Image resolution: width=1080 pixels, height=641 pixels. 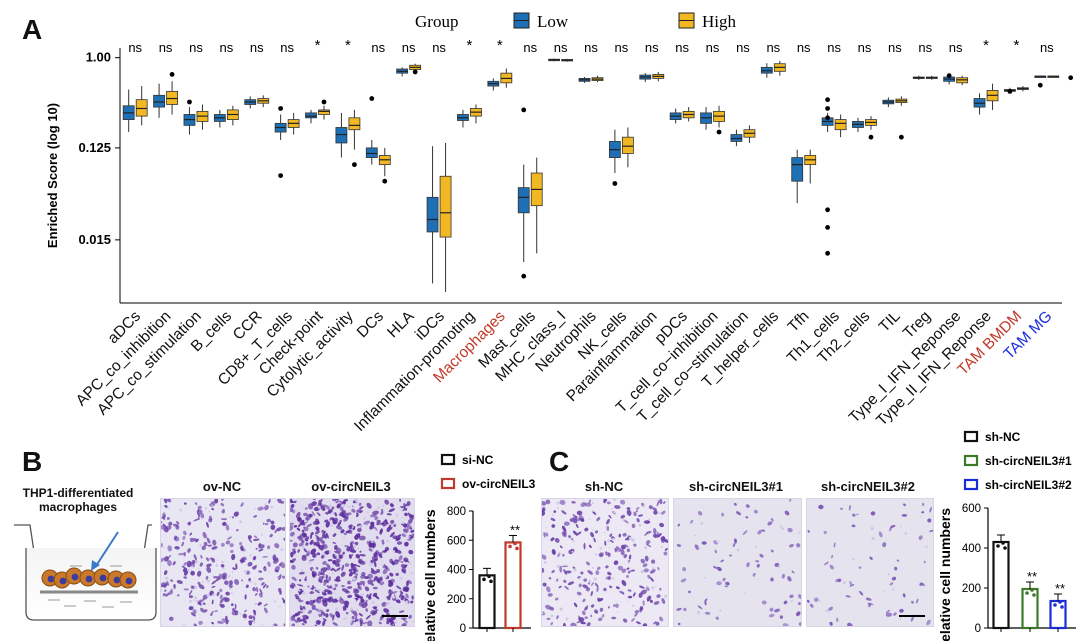 I want to click on category-label-hla: HLA, so click(x=401, y=324).